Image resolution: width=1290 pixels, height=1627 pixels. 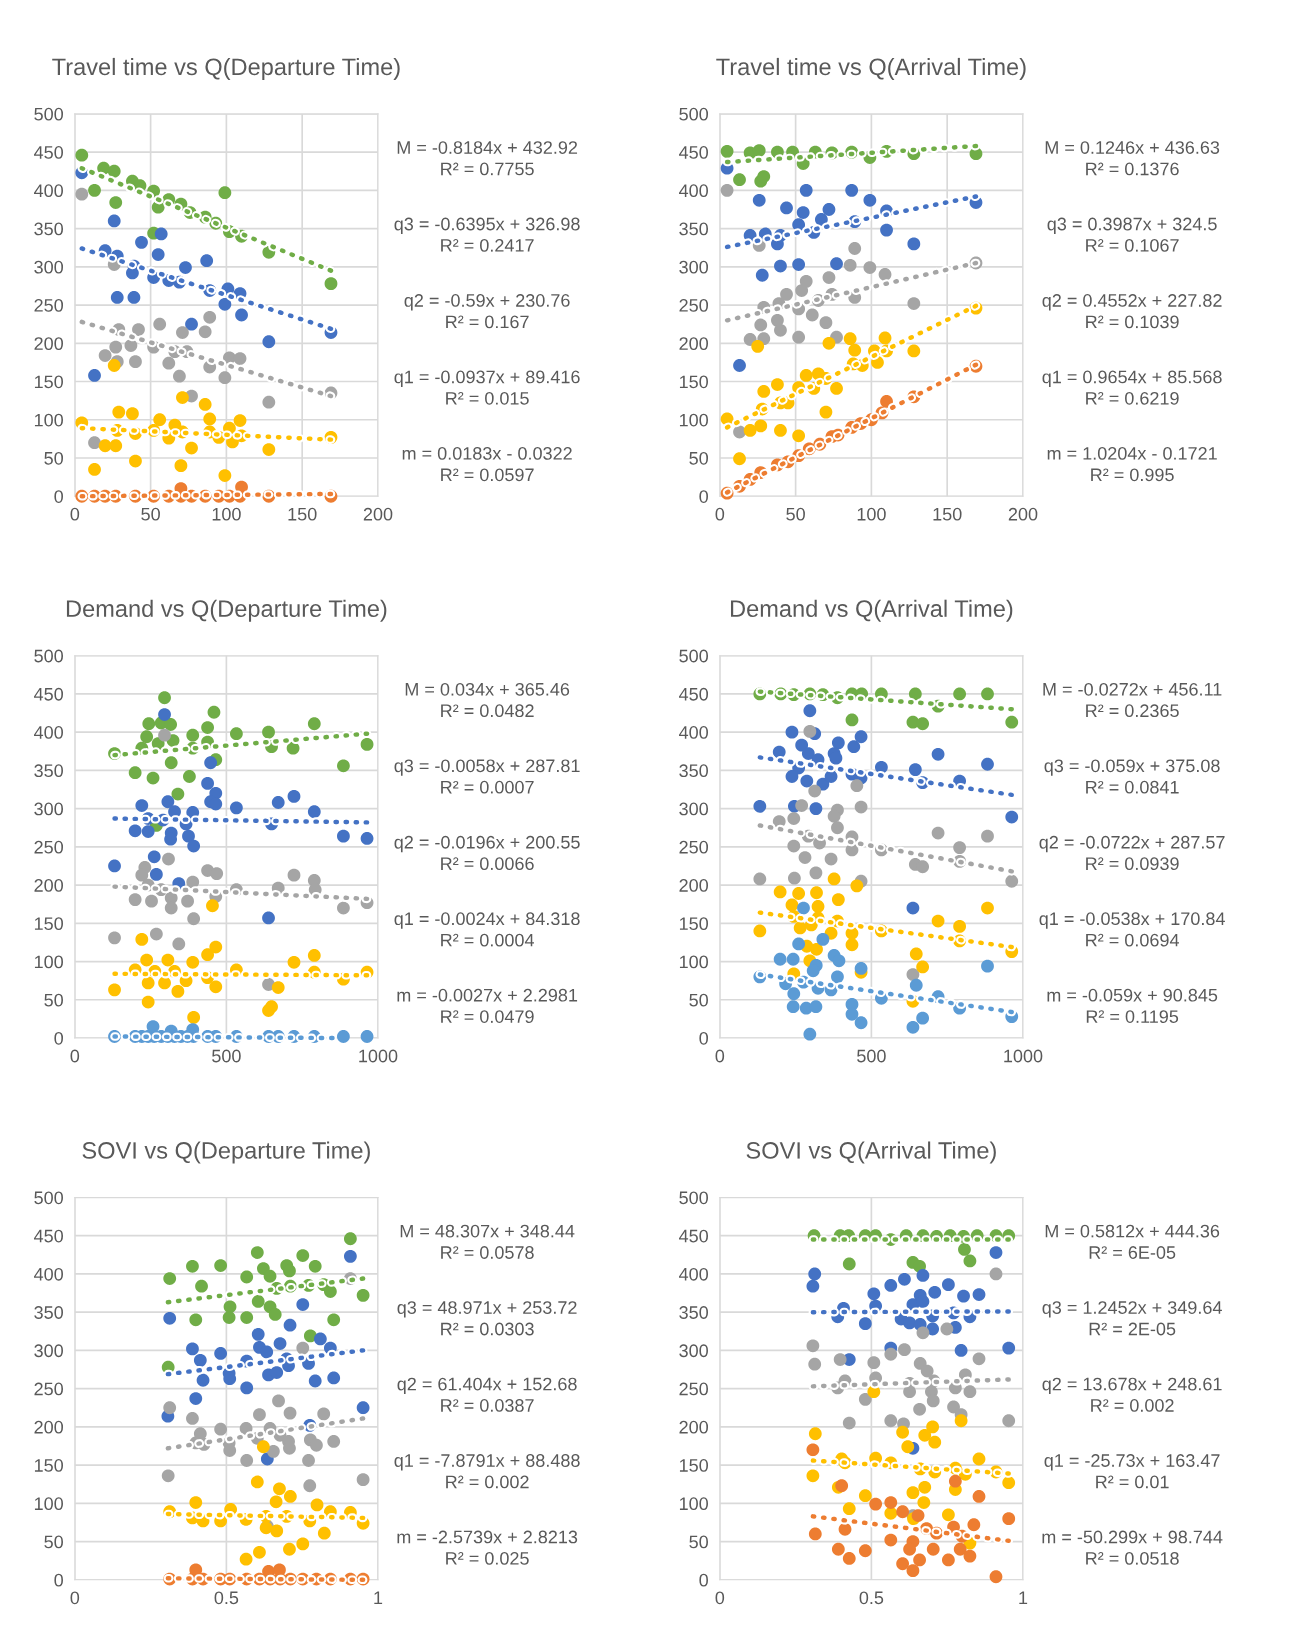 I want to click on chart-title: Demand vs Q(Arrival Time), so click(x=871, y=610).